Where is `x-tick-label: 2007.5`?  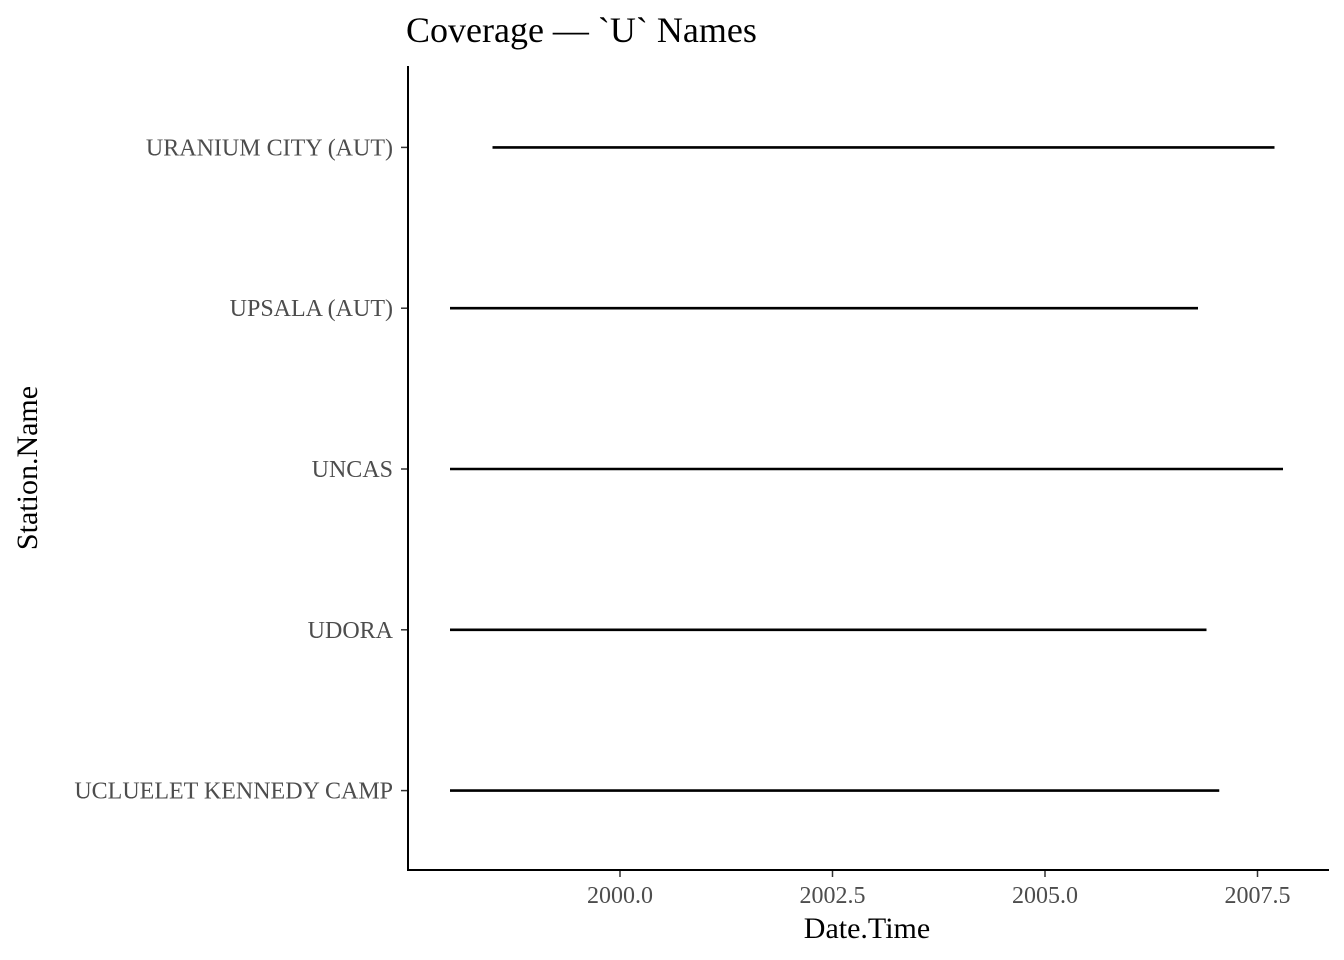
x-tick-label: 2007.5 is located at coordinates (1258, 896).